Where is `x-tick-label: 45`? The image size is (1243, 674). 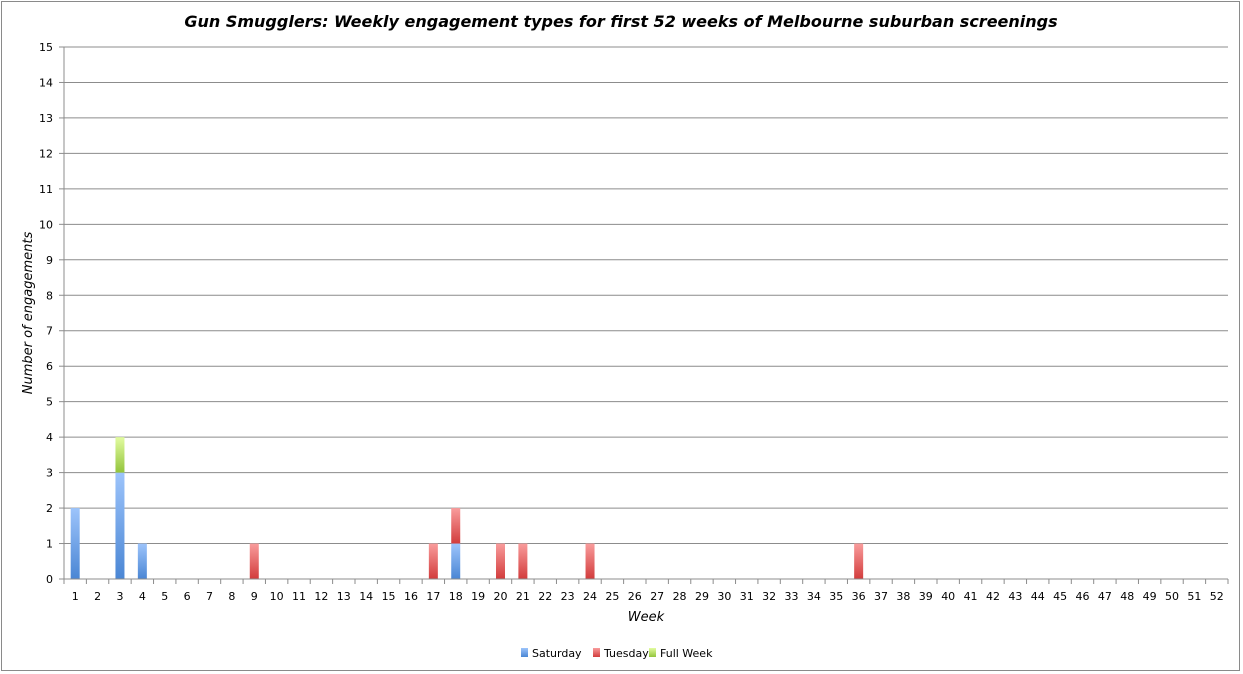 x-tick-label: 45 is located at coordinates (1060, 596).